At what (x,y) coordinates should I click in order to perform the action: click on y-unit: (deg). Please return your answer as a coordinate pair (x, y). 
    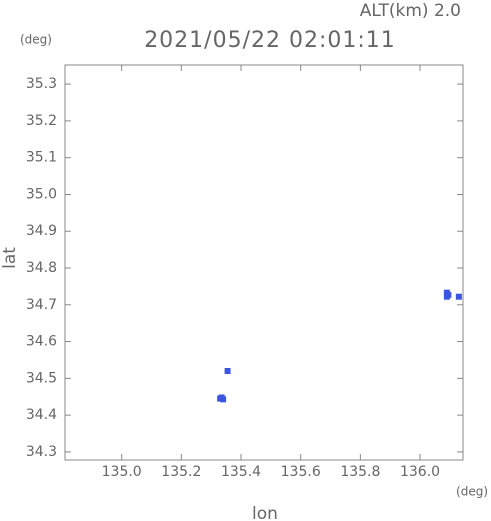
    Looking at the image, I should click on (36, 40).